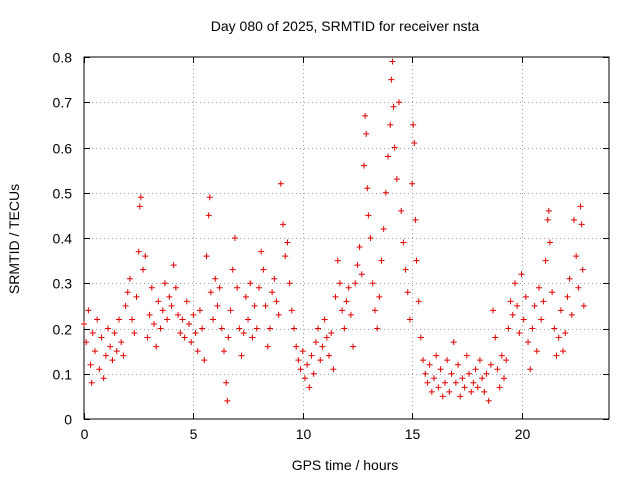 The height and width of the screenshot is (480, 640). What do you see at coordinates (304, 434) in the screenshot?
I see `x-tick-label: 10` at bounding box center [304, 434].